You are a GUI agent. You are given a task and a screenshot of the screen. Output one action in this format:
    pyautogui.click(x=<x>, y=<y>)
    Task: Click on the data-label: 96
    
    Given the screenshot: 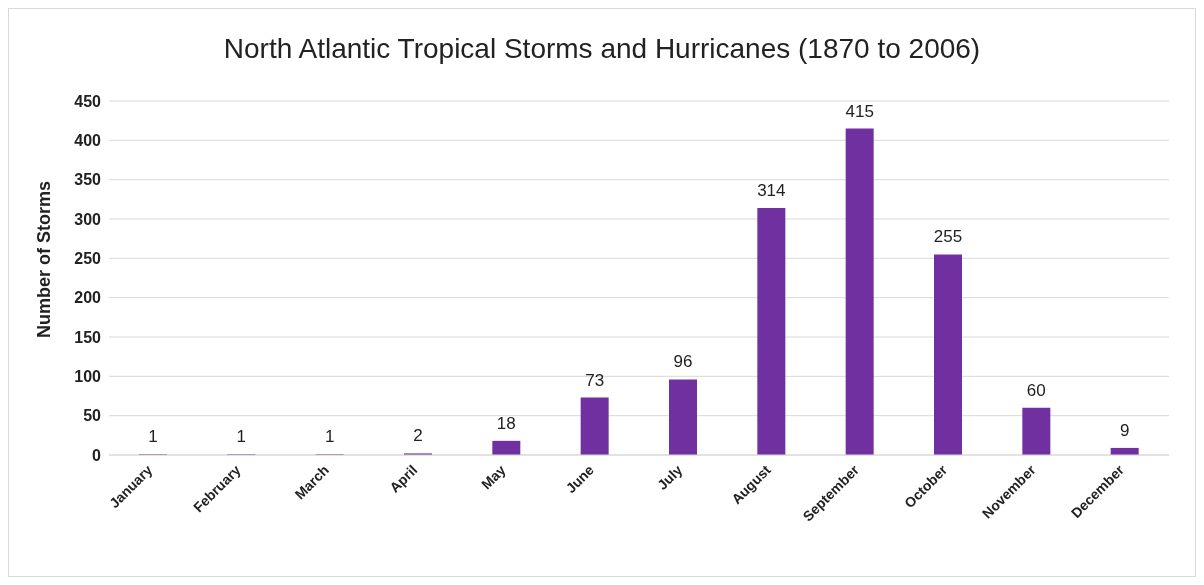 What is the action you would take?
    pyautogui.click(x=683, y=362)
    